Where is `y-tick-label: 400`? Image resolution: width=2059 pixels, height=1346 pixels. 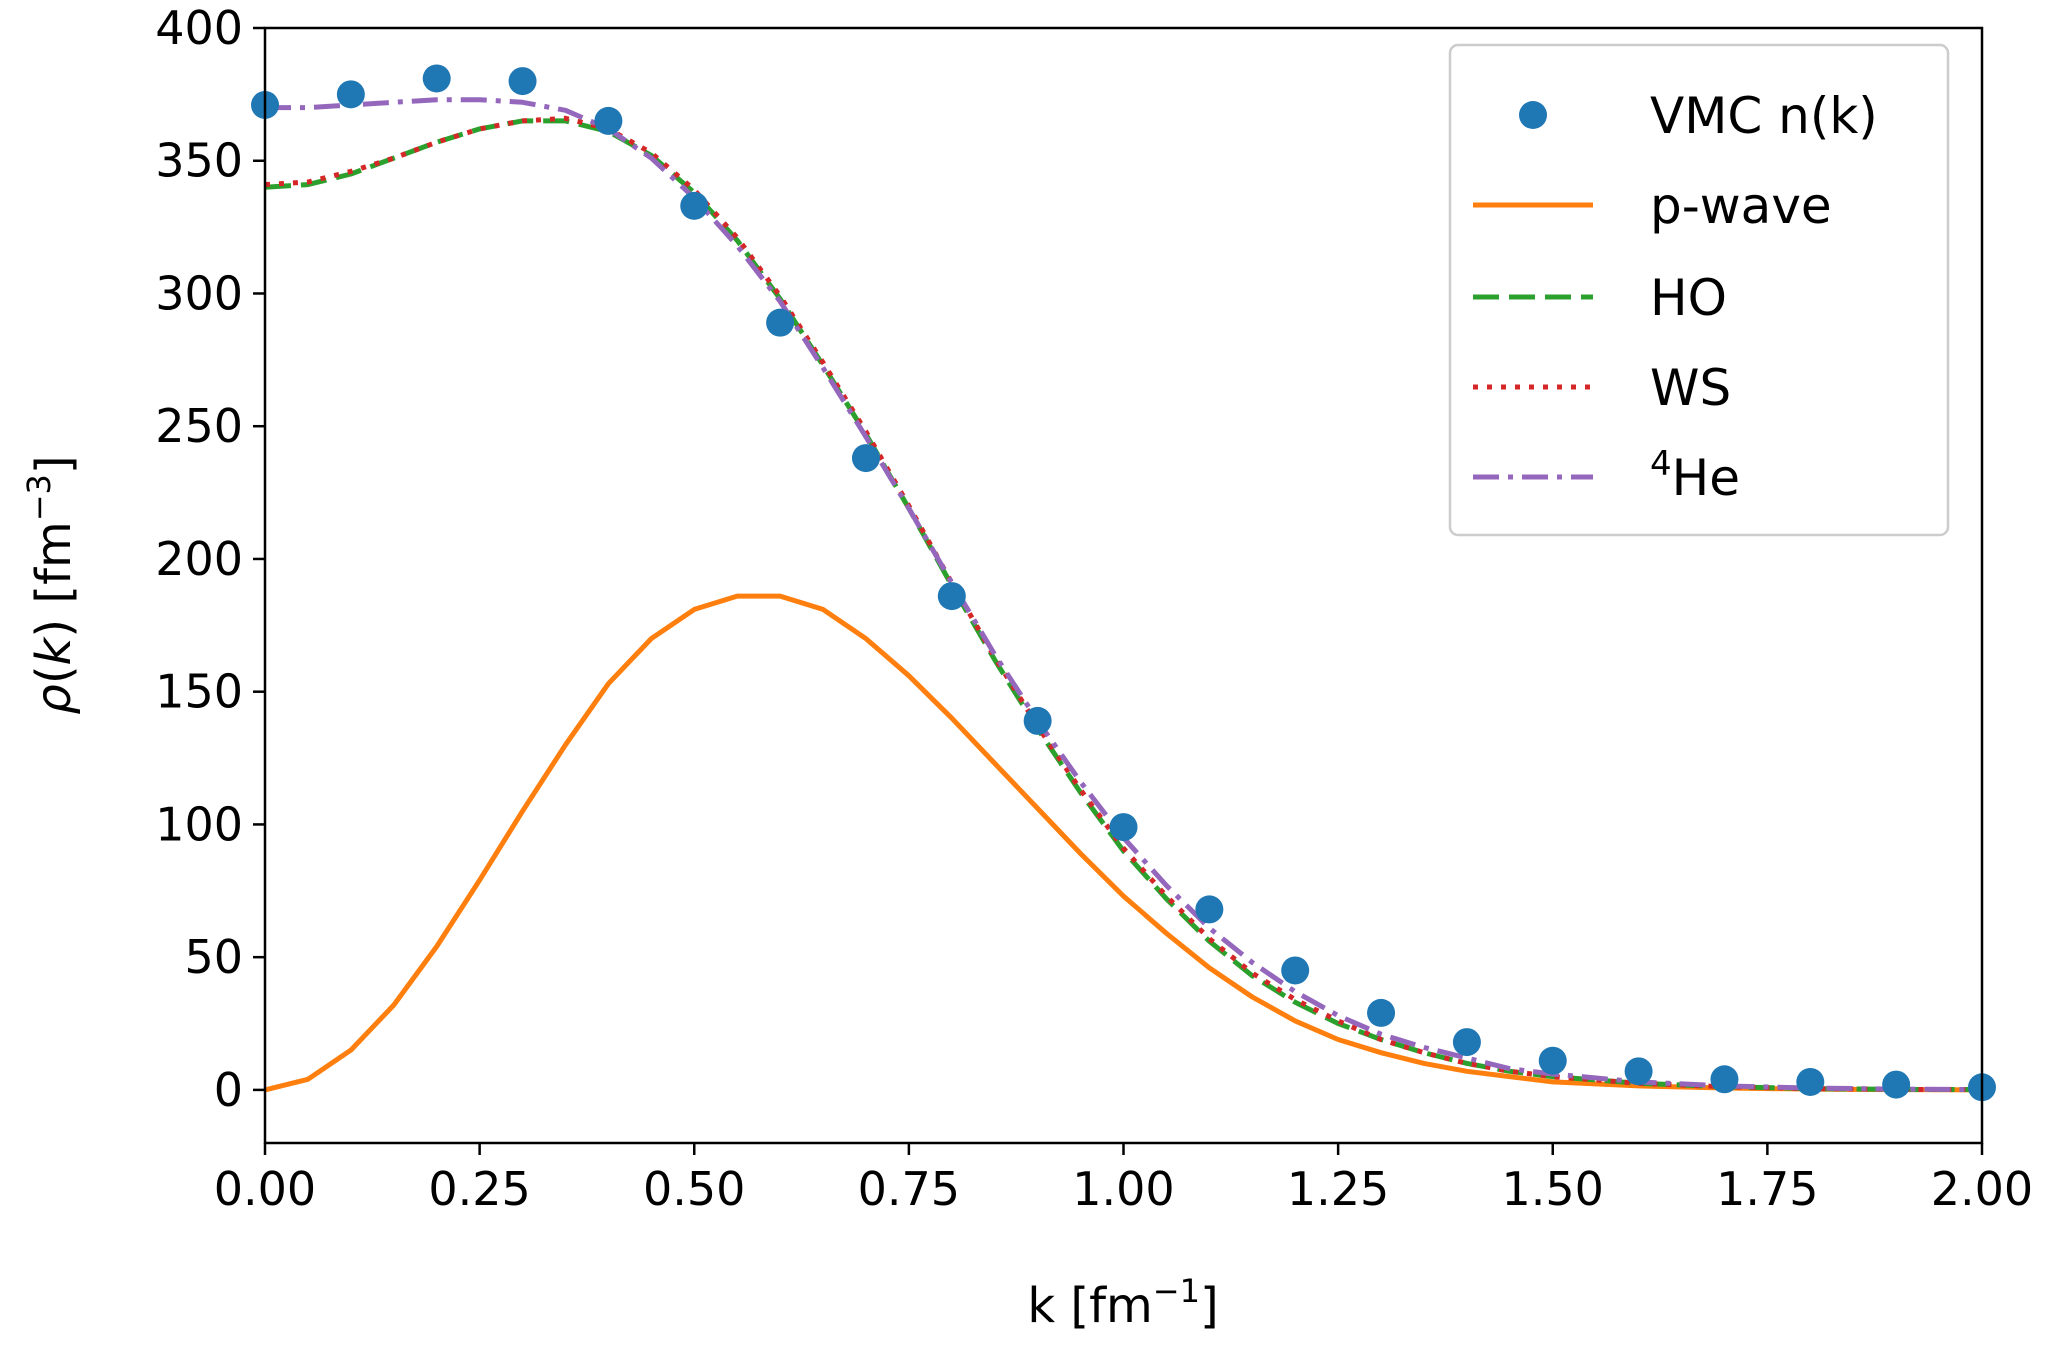 y-tick-label: 400 is located at coordinates (199, 28).